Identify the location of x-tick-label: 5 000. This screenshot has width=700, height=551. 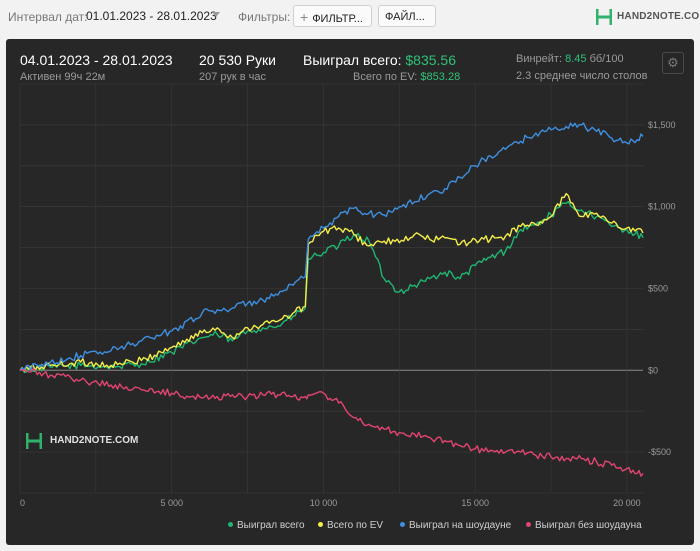
(171, 503).